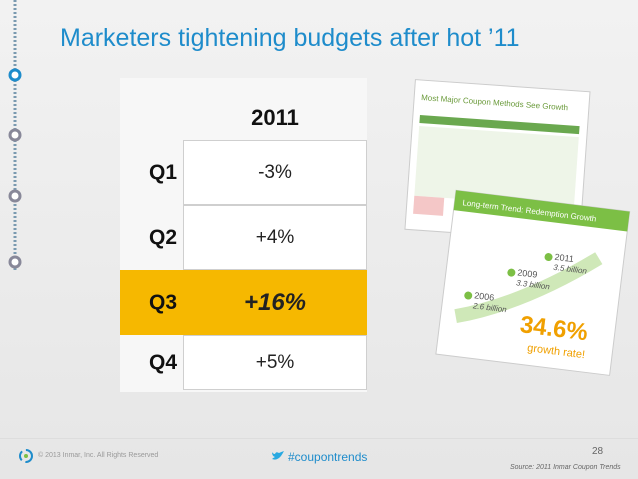 This screenshot has height=479, width=638. Describe the element at coordinates (565, 467) in the screenshot. I see `source: Source: 2011 Inmar Coupon Trends` at that location.